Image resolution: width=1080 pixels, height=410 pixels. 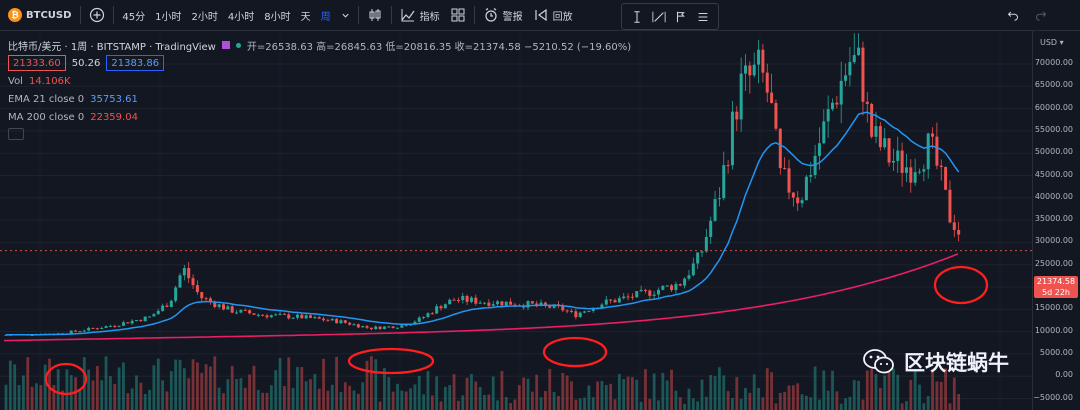 What do you see at coordinates (637, 17) in the screenshot?
I see `cursor-line-icon` at bounding box center [637, 17].